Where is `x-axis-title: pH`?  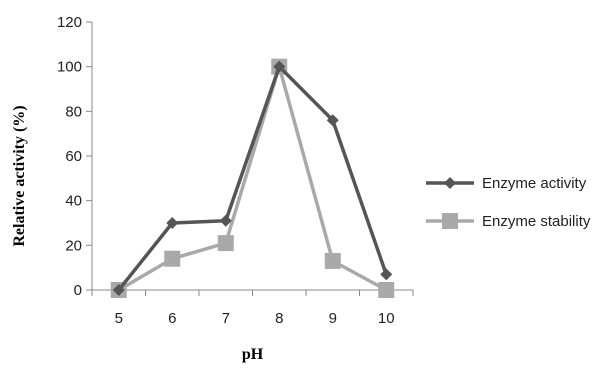 x-axis-title: pH is located at coordinates (253, 354).